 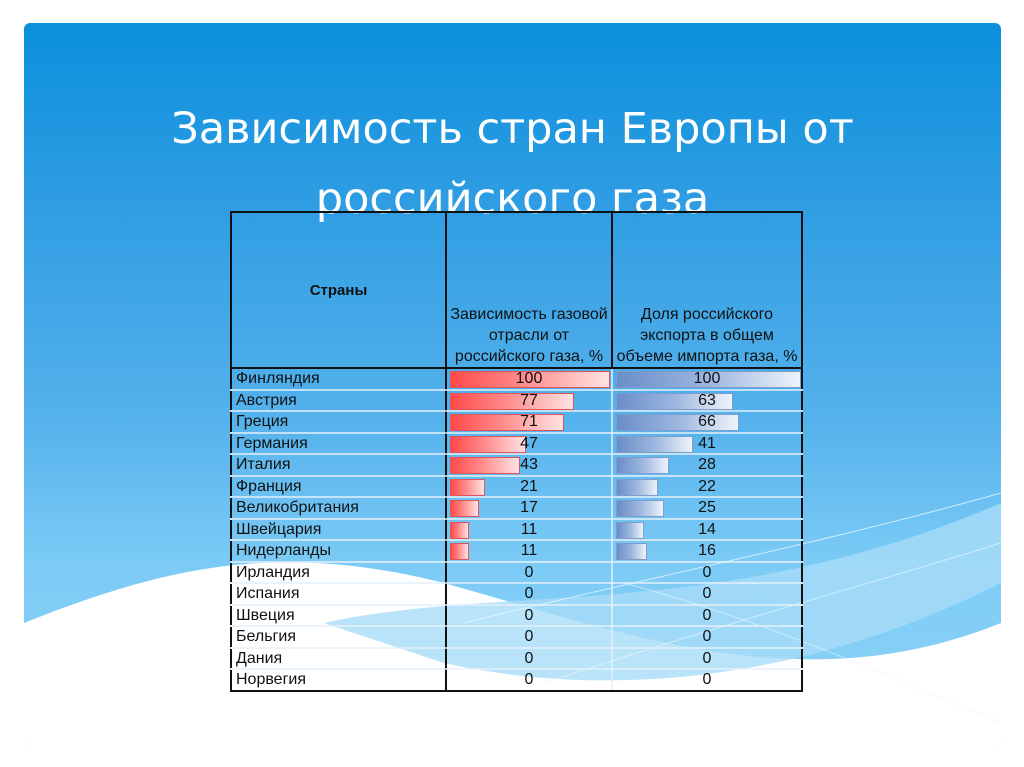 What do you see at coordinates (339, 400) in the screenshot?
I see `country-cell: Австрия` at bounding box center [339, 400].